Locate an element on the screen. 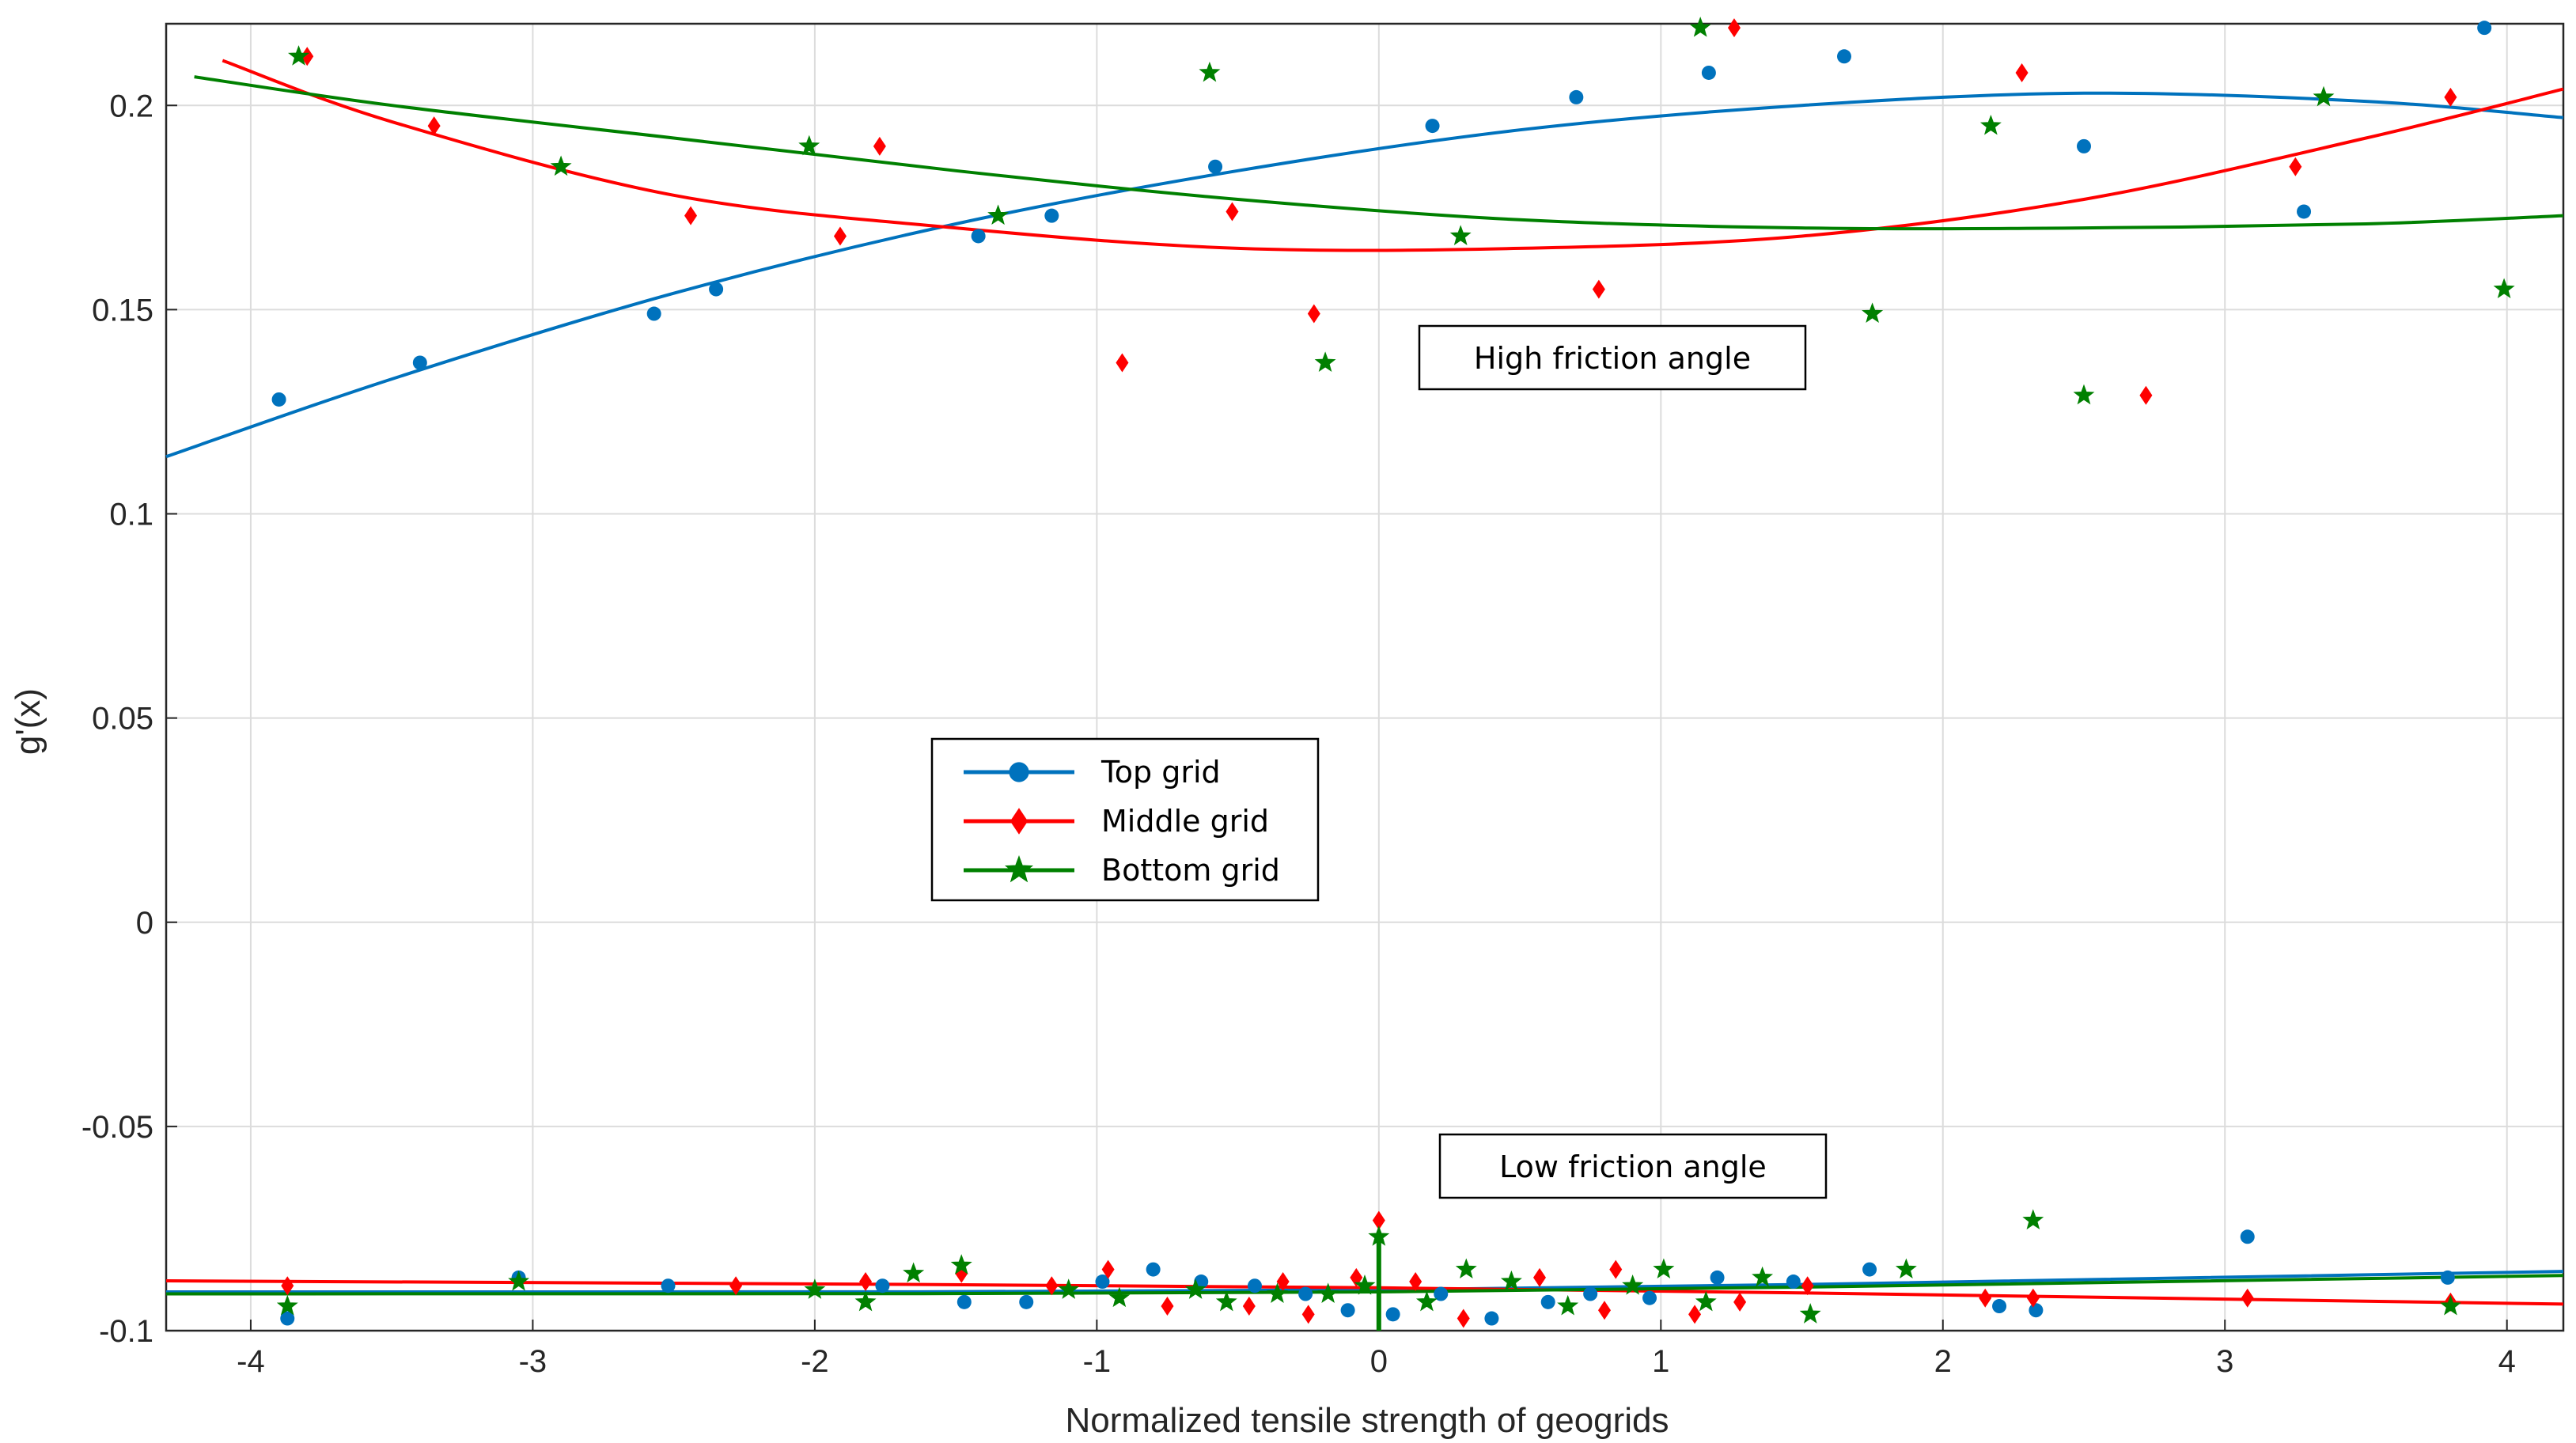 The width and height of the screenshot is (2576, 1443). annotation-low-text: Low friction angle is located at coordinates (1633, 1166).